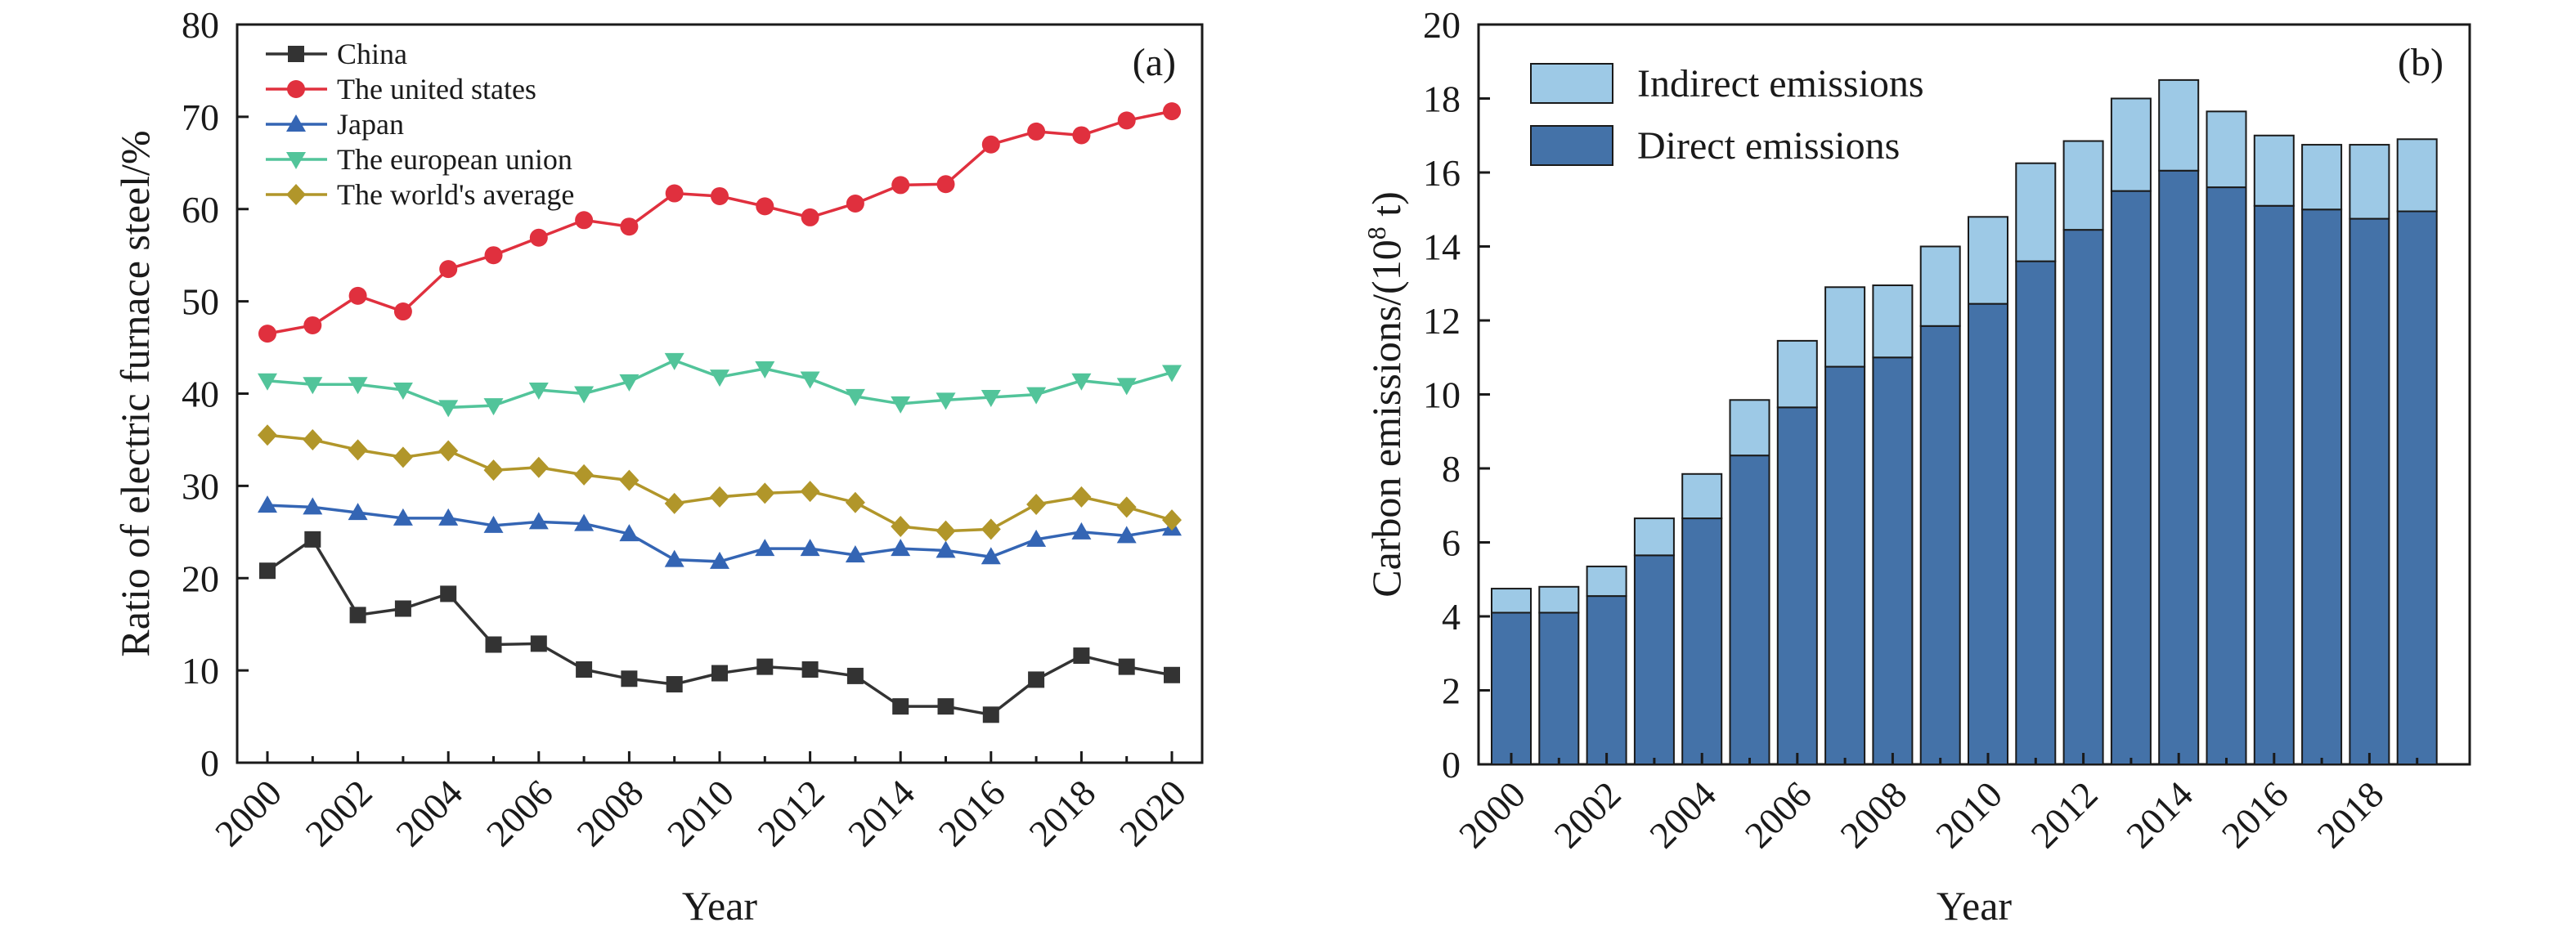 This screenshot has height=936, width=2576. What do you see at coordinates (1442, 247) in the screenshot?
I see `y-tick-label: 14` at bounding box center [1442, 247].